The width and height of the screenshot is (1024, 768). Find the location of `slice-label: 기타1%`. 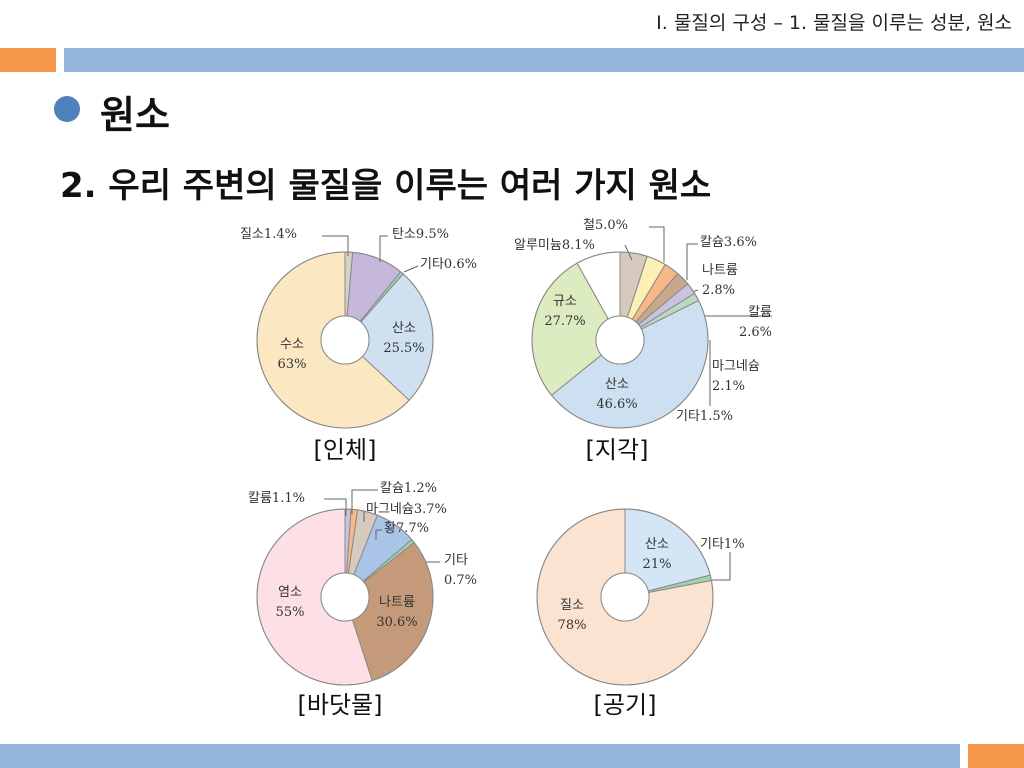

slice-label: 기타1% is located at coordinates (722, 544).